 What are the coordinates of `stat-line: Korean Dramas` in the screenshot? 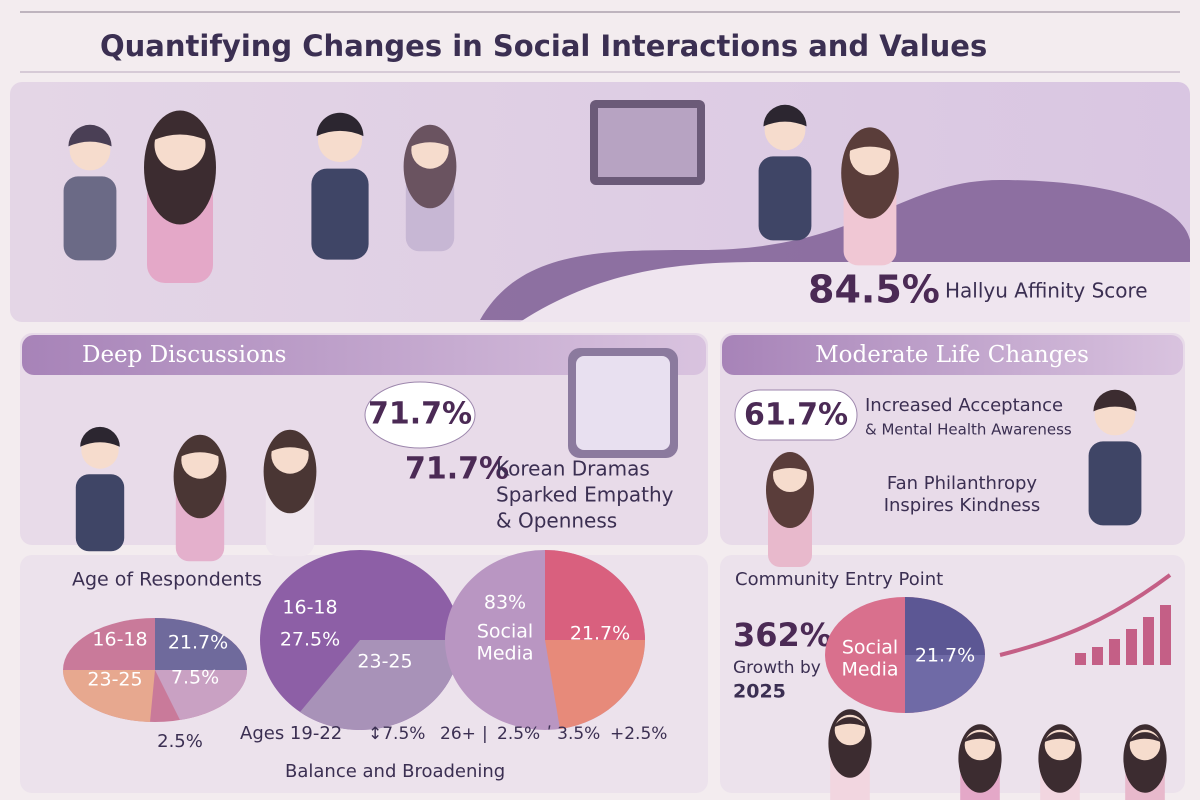 It's located at (573, 469).